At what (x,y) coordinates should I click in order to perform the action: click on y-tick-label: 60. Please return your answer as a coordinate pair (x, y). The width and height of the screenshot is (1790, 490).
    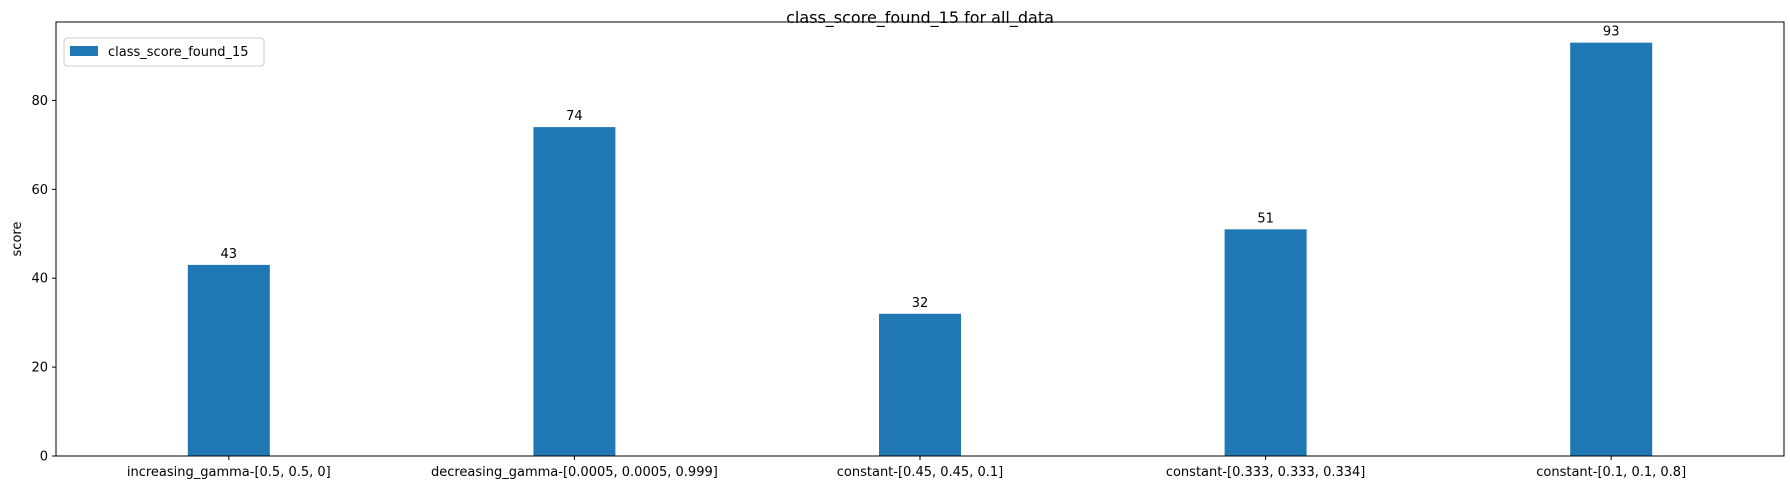
    Looking at the image, I should click on (39, 190).